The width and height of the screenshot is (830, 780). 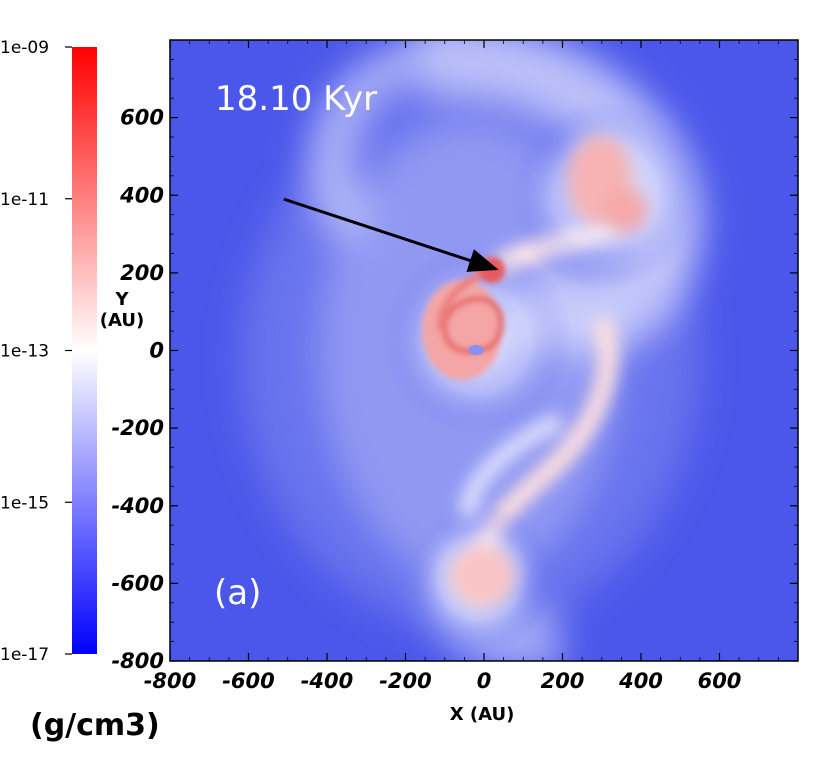 What do you see at coordinates (563, 681) in the screenshot?
I see `x-tick-label: 200` at bounding box center [563, 681].